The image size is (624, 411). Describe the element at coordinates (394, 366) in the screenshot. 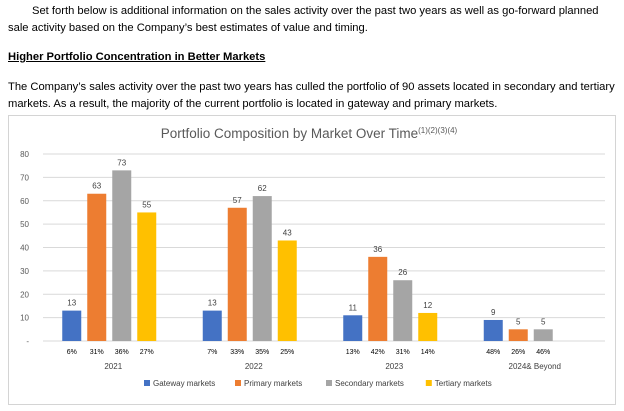

I see `category-label: 2023` at that location.